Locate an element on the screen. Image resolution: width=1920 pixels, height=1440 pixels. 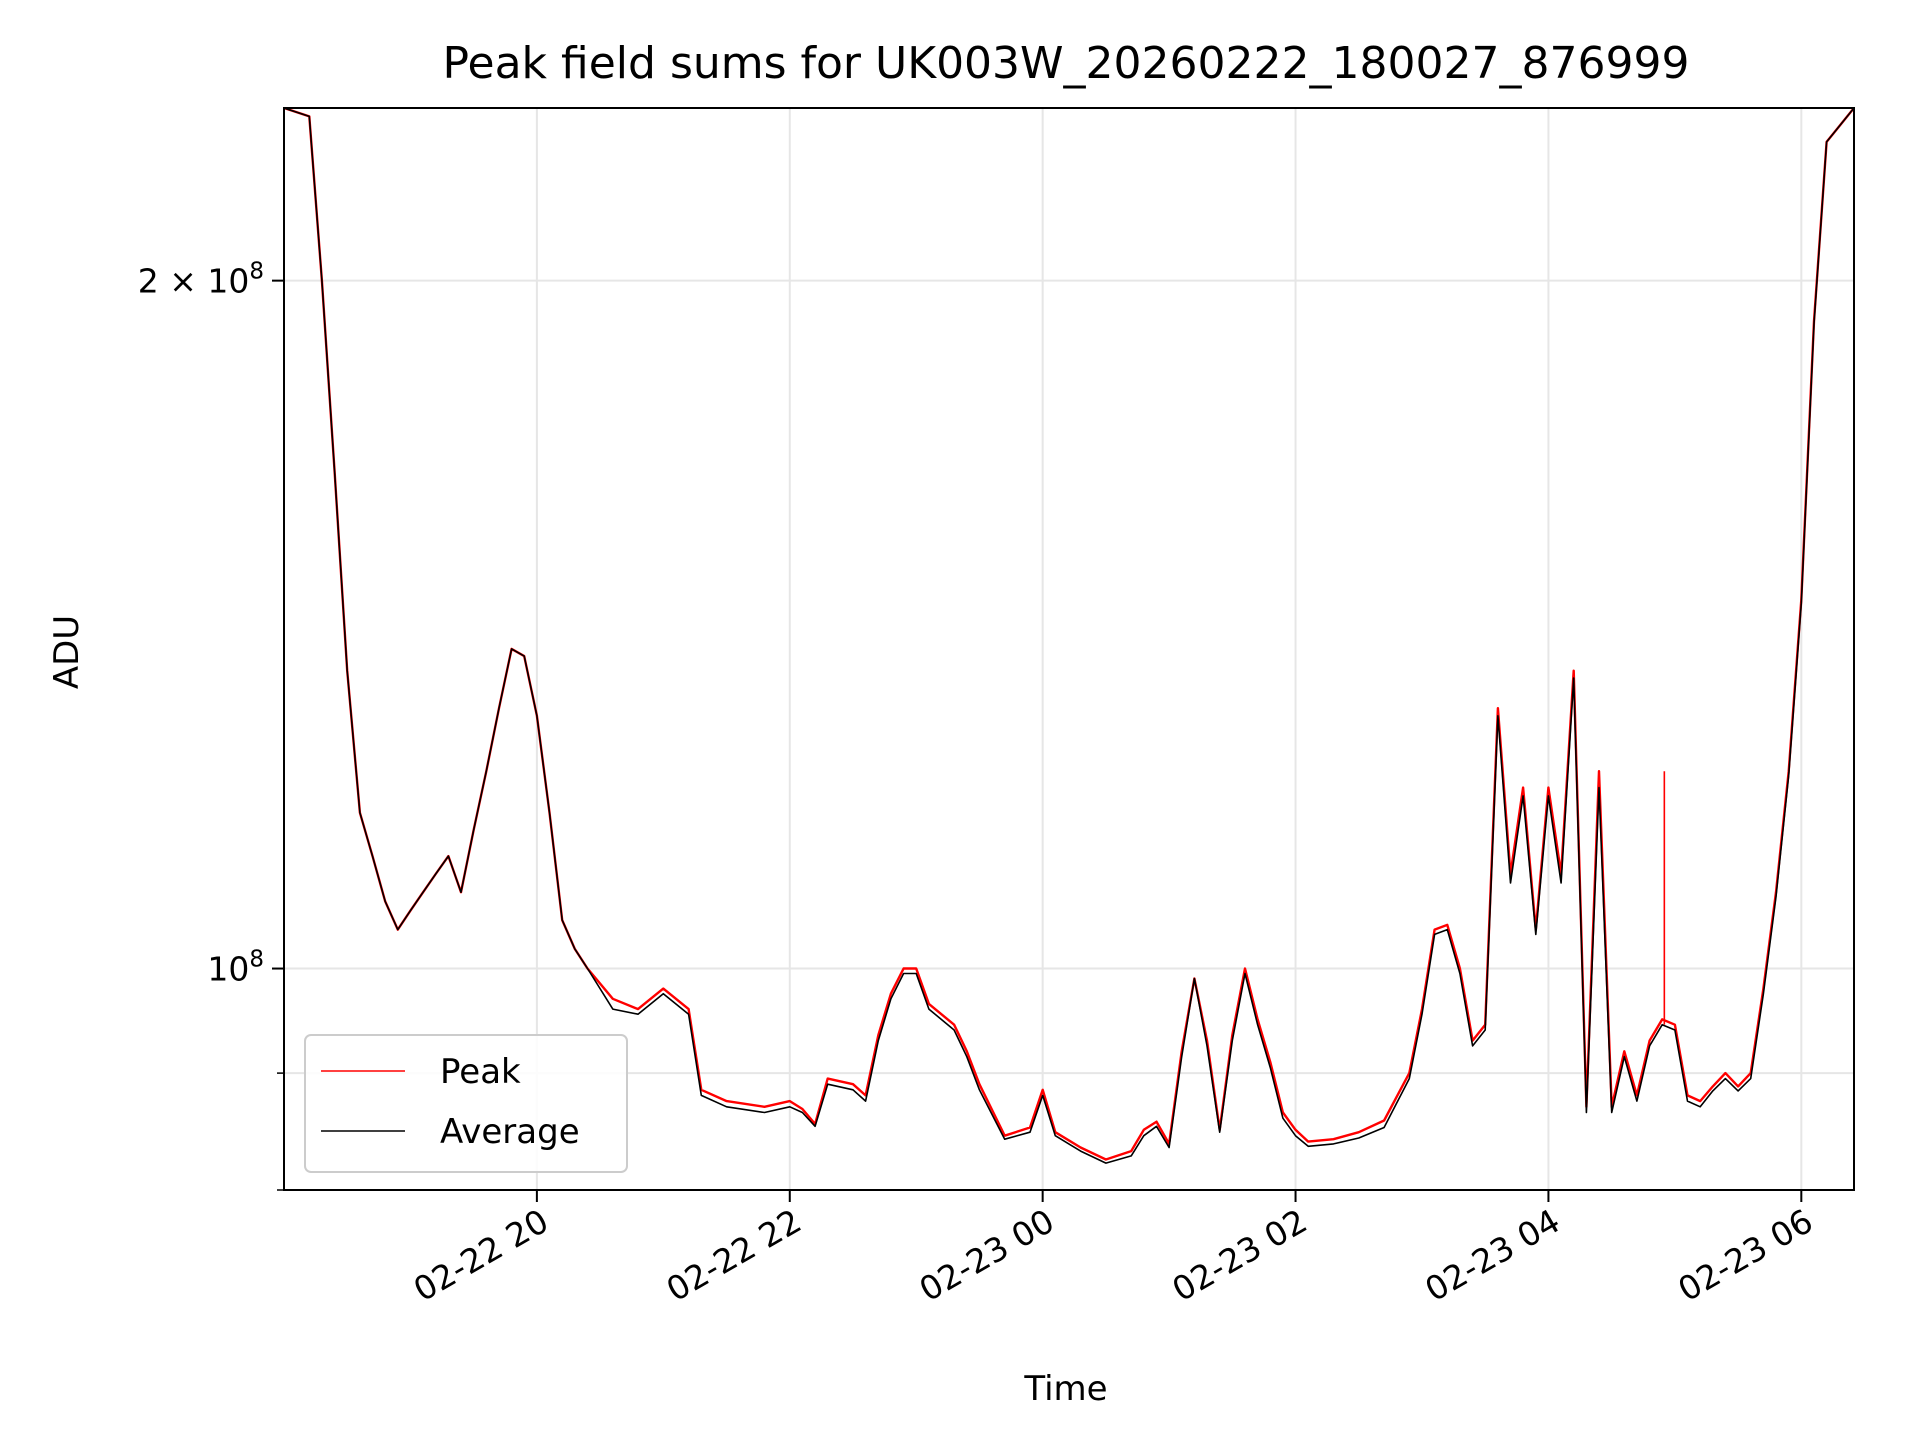
legend: Peak Average is located at coordinates (466, 1103).